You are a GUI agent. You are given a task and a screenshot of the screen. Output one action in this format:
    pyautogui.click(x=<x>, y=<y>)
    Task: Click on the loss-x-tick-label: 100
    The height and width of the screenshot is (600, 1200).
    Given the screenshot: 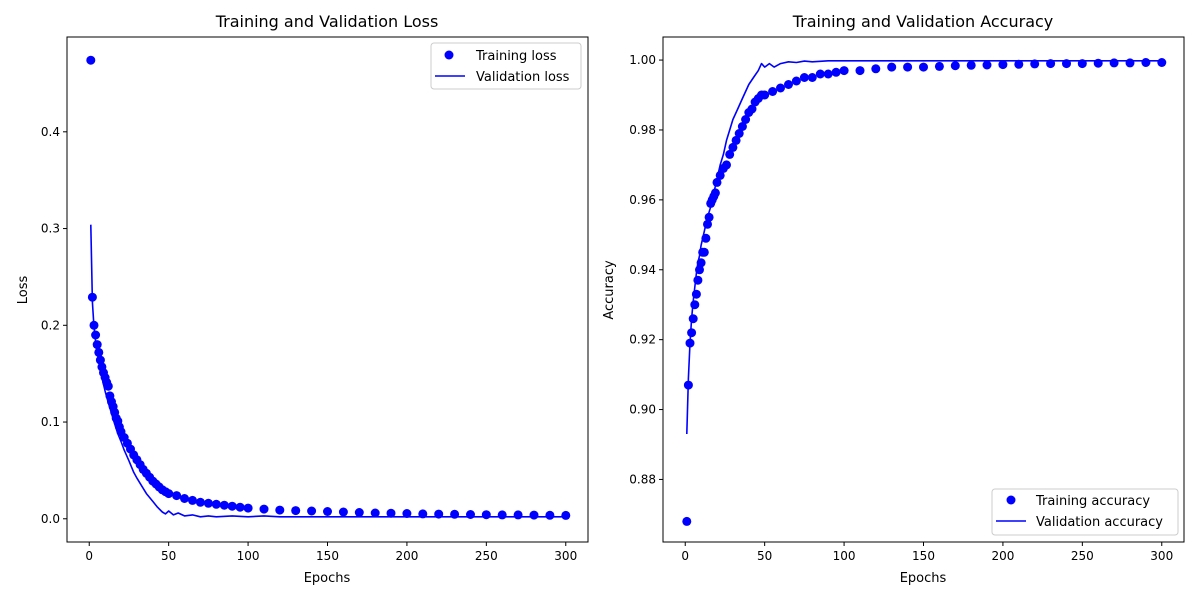 What is the action you would take?
    pyautogui.click(x=248, y=556)
    